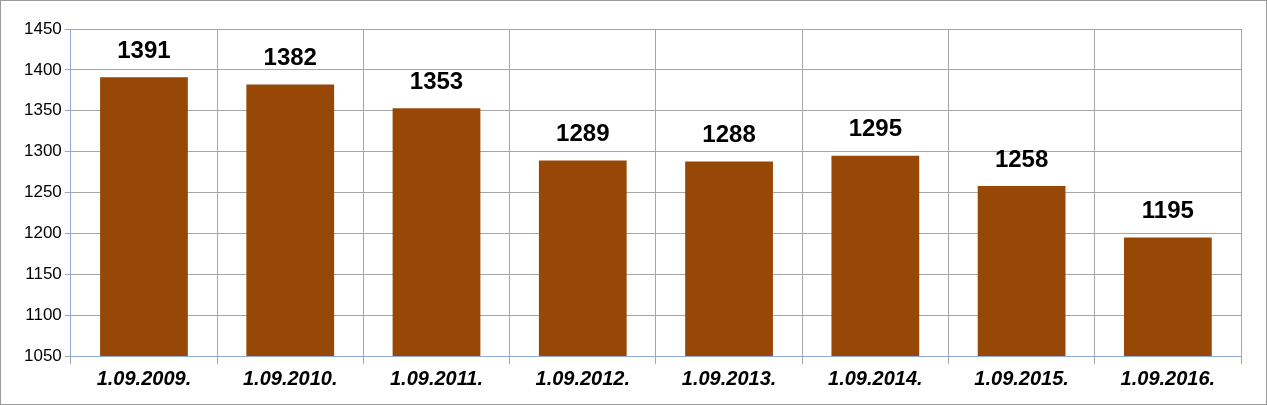 This screenshot has height=405, width=1267. I want to click on y-tick-label: 1200, so click(42, 233).